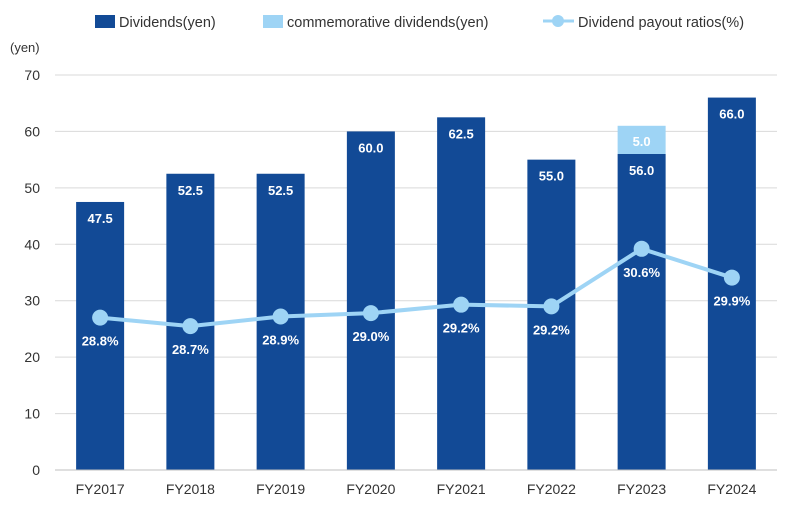  Describe the element at coordinates (105, 21) in the screenshot. I see `legend-swatch-dividends` at that location.